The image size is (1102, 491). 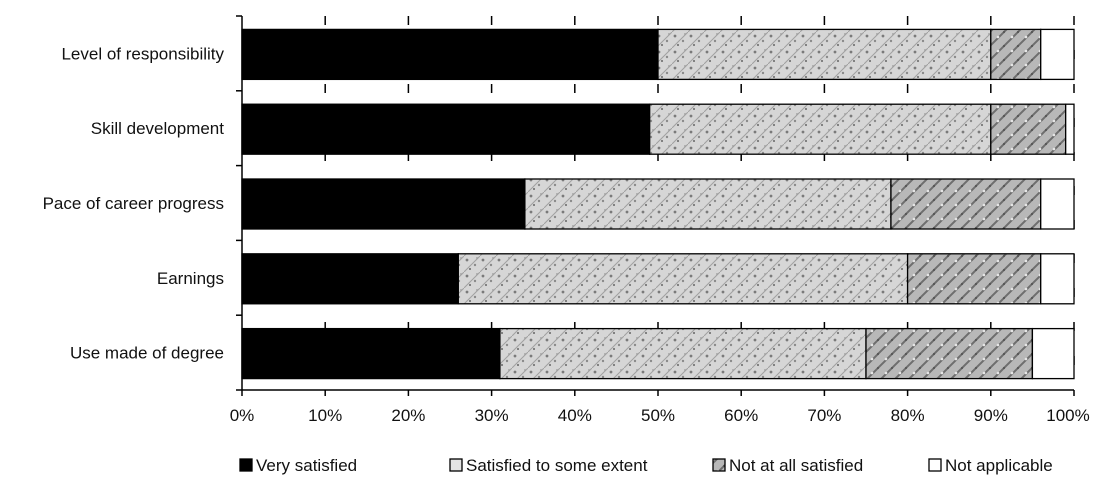 What do you see at coordinates (190, 278) in the screenshot?
I see `category-label: Earnings` at bounding box center [190, 278].